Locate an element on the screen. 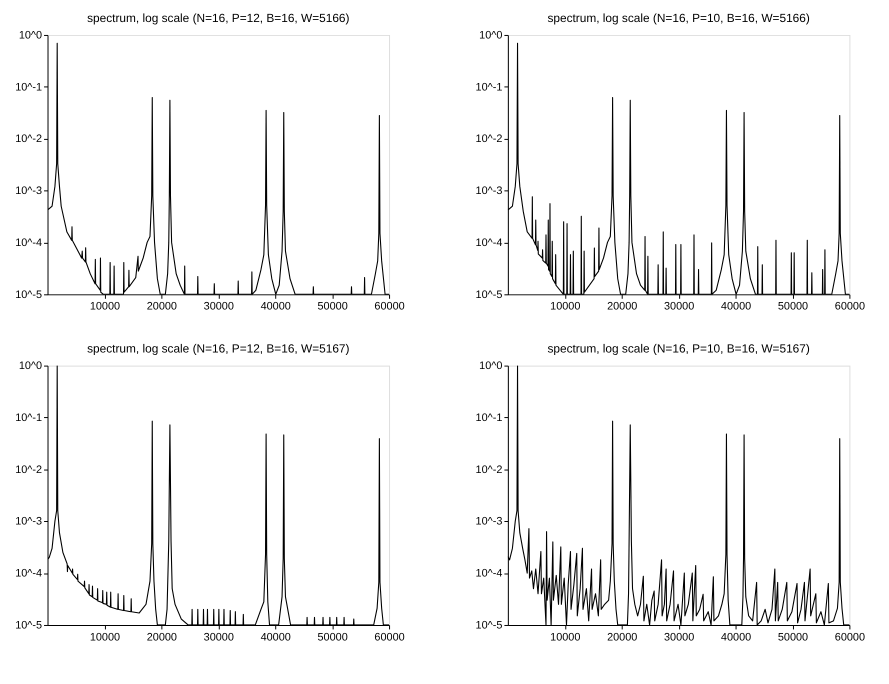  chart-title: spectrum, log scale (N=16, P=12, B=16, W=5167) is located at coordinates (218, 349).